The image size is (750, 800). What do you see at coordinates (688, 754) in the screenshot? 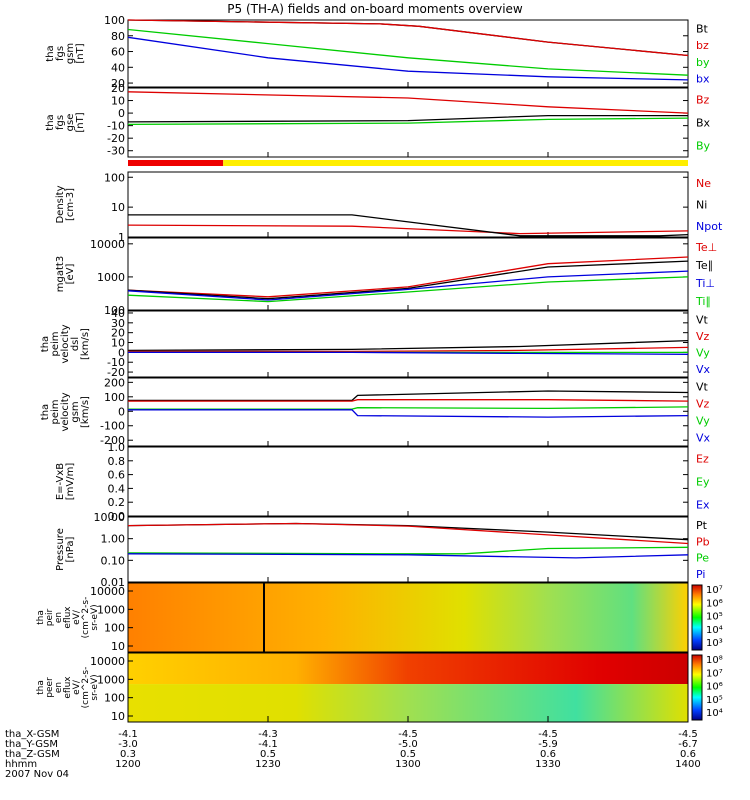
I see `ephemeris-value: 0.6` at bounding box center [688, 754].